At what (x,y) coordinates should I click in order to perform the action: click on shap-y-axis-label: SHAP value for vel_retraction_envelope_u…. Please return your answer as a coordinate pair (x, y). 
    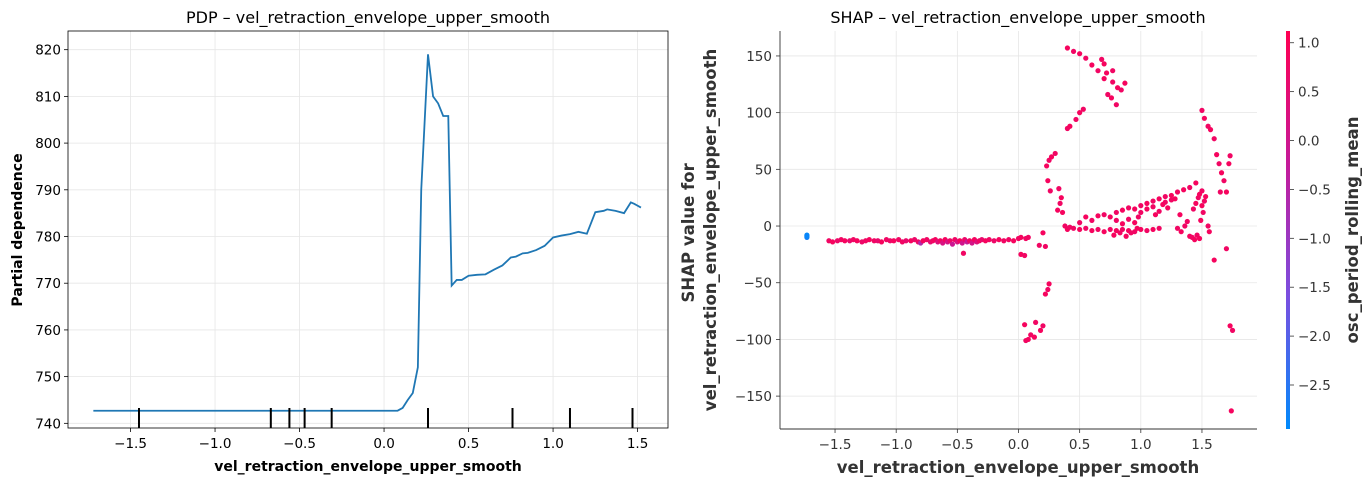
    Looking at the image, I should click on (699, 230).